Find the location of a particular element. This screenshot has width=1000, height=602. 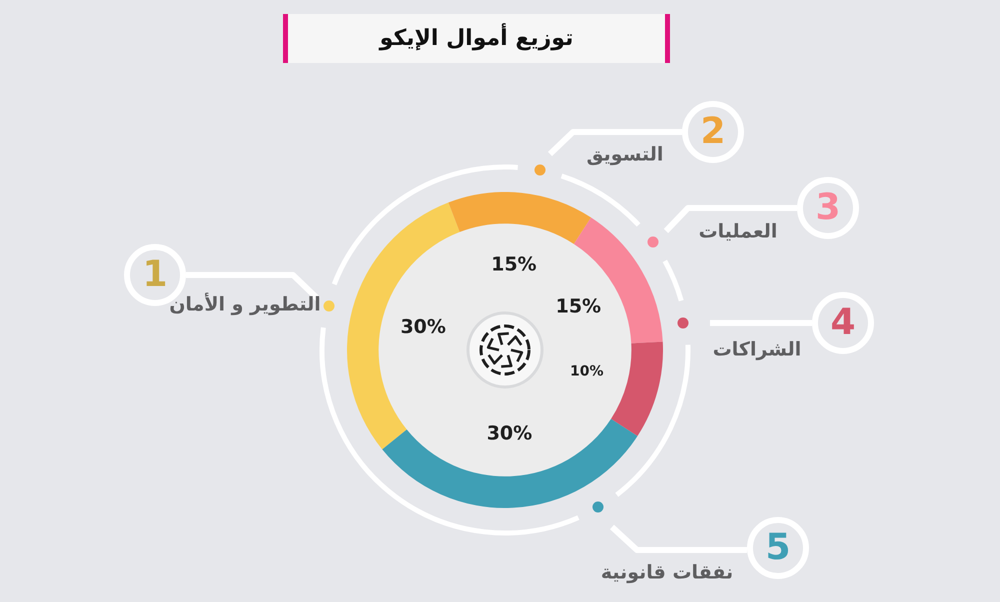

legend-label: العمليات is located at coordinates (738, 232).